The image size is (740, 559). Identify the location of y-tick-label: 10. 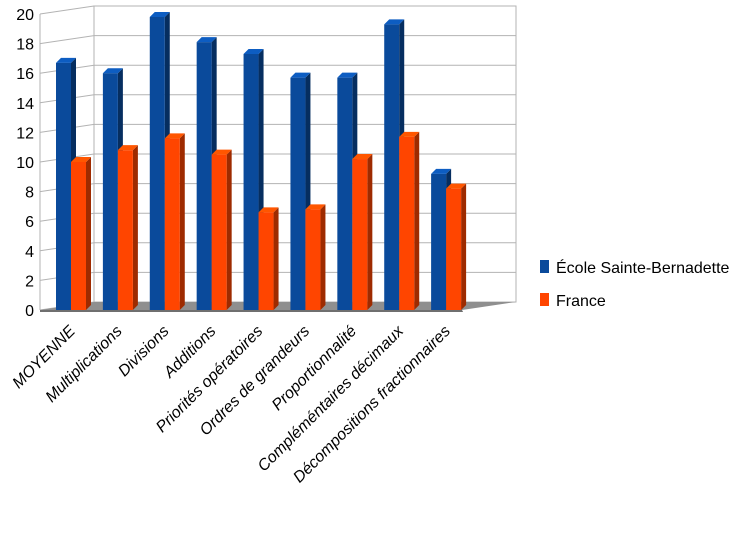
(25, 163).